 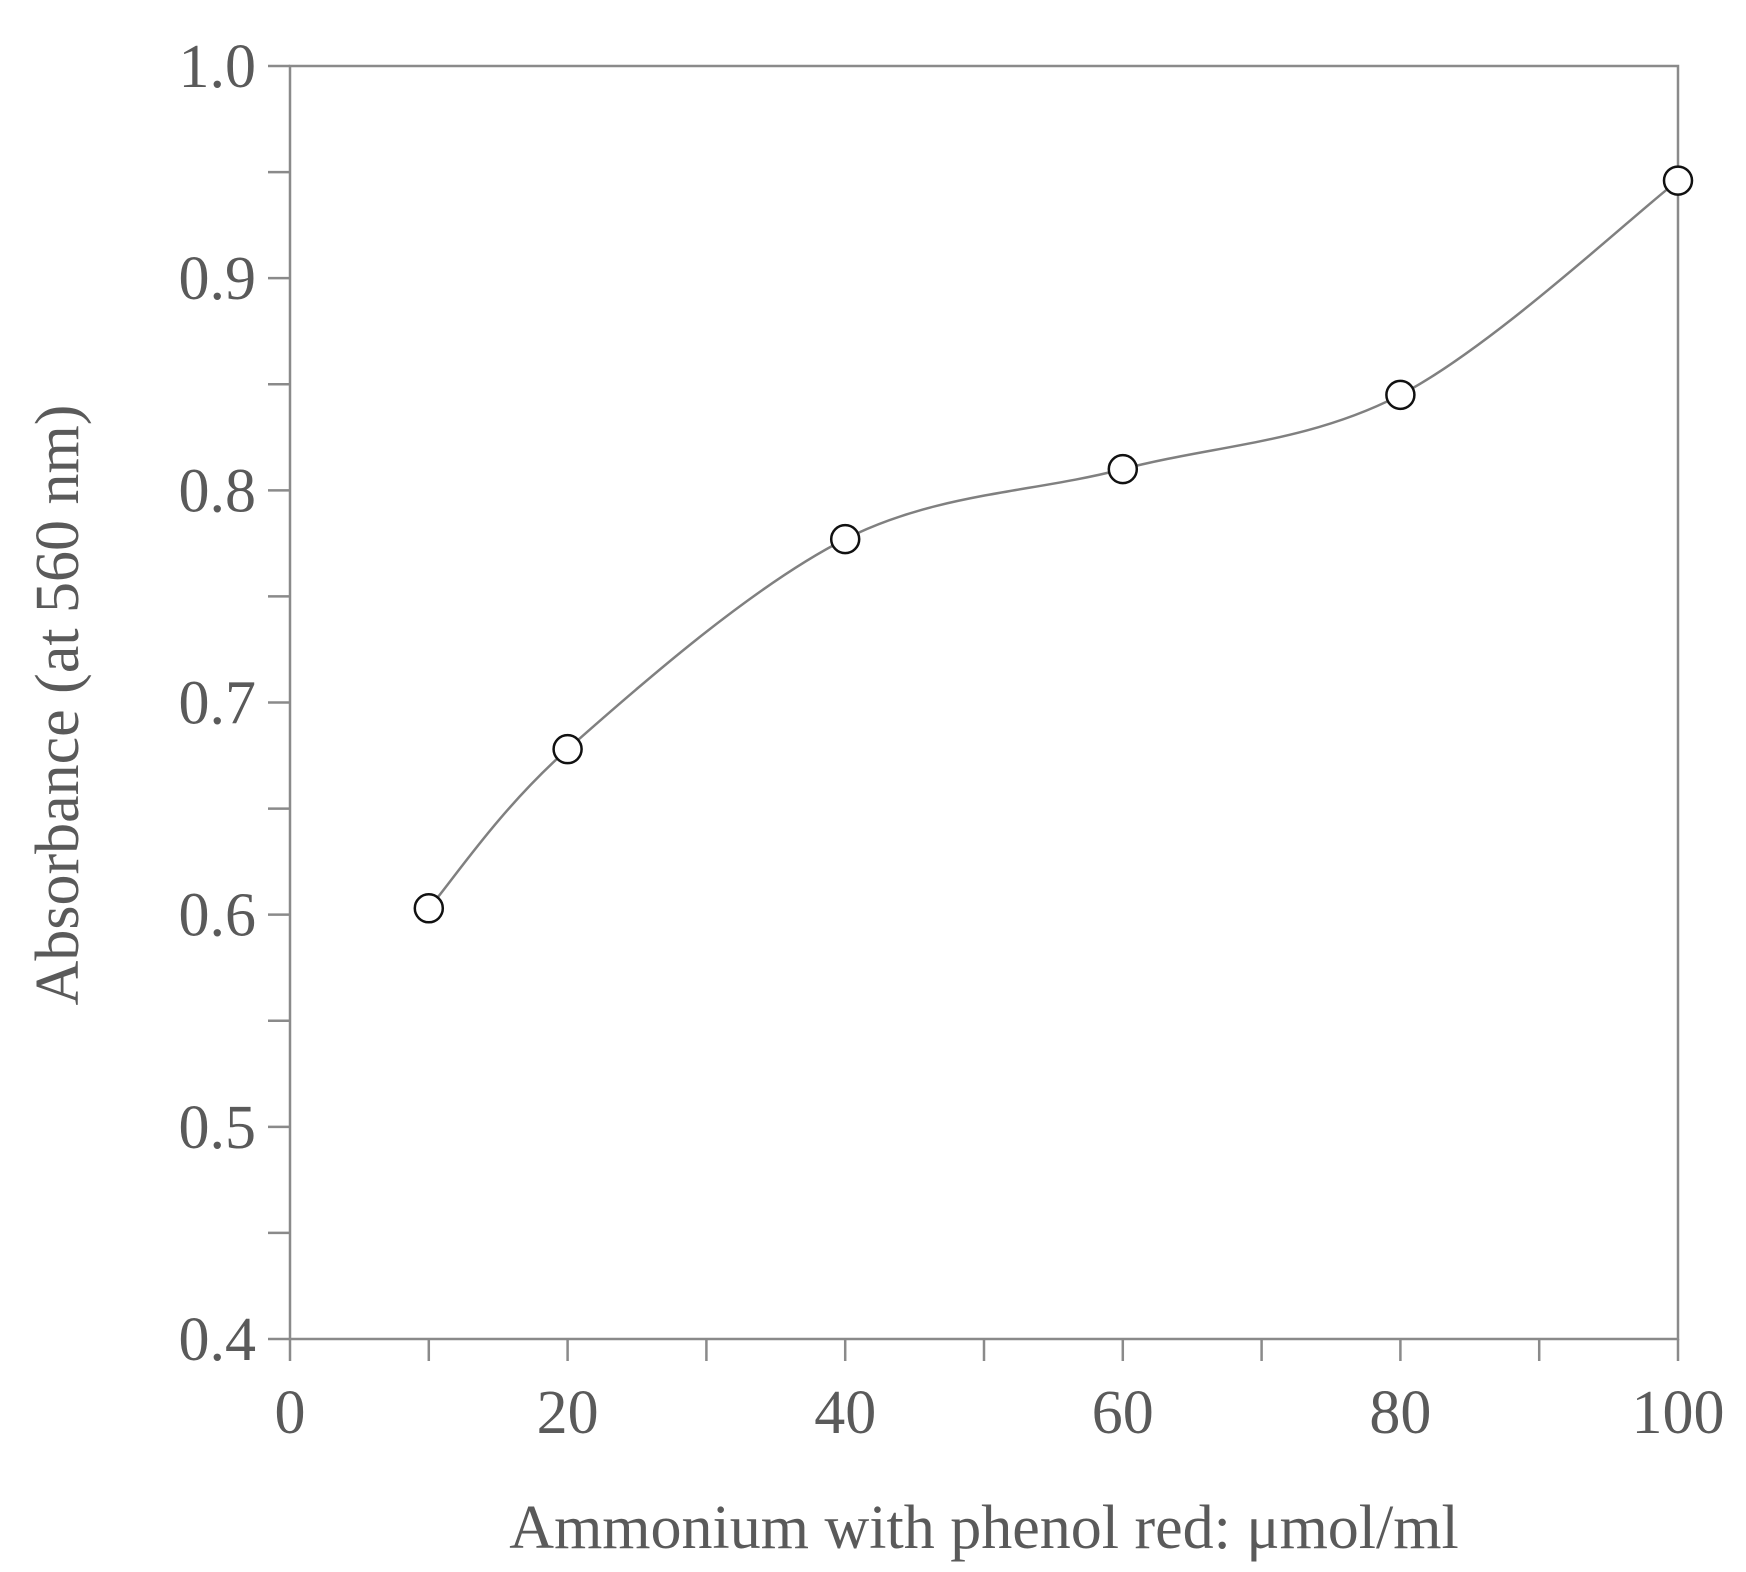 What do you see at coordinates (218, 1128) in the screenshot?
I see `y-tick-label: 0.5` at bounding box center [218, 1128].